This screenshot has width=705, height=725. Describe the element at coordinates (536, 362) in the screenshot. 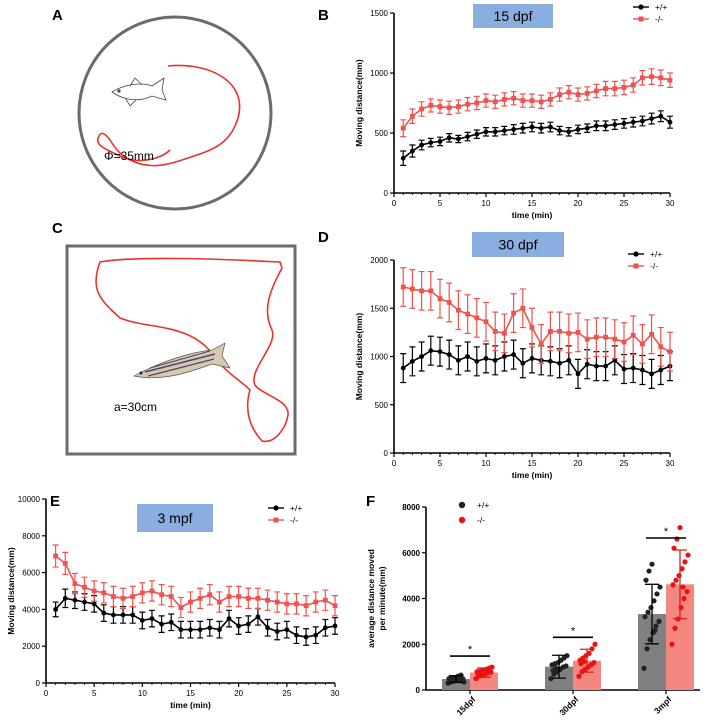

I see `series-wildtype` at that location.